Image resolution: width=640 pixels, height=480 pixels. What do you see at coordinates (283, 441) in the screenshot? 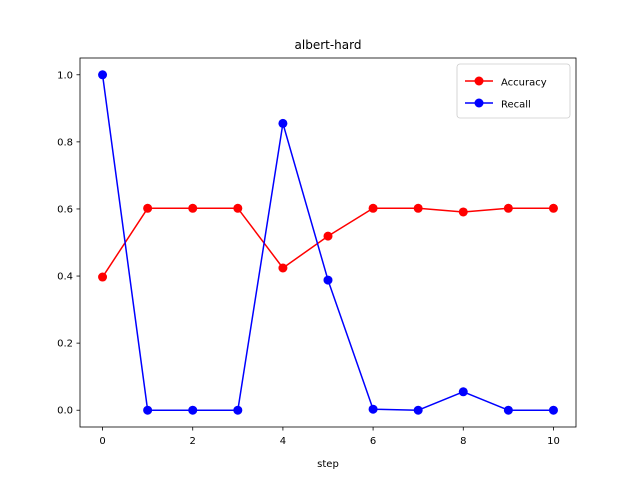
I see `x-tick-label: 4` at bounding box center [283, 441].